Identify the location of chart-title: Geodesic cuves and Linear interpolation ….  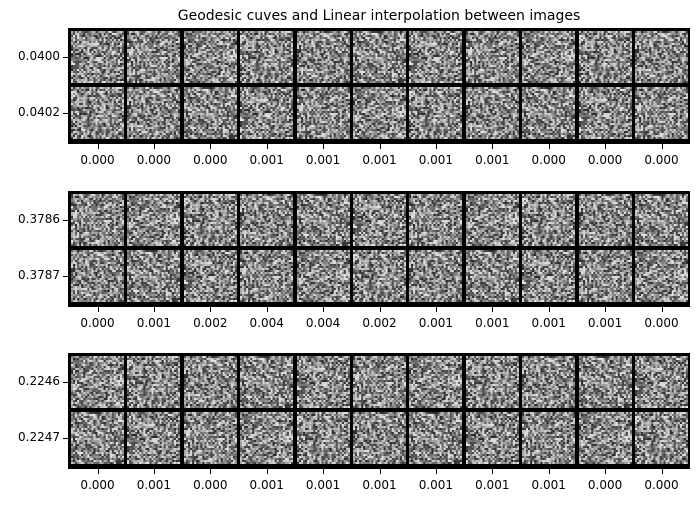
(379, 16).